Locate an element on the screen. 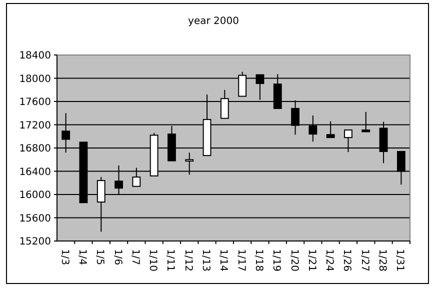 The image size is (432, 288). x-tick-label: 1/18 is located at coordinates (258, 260).